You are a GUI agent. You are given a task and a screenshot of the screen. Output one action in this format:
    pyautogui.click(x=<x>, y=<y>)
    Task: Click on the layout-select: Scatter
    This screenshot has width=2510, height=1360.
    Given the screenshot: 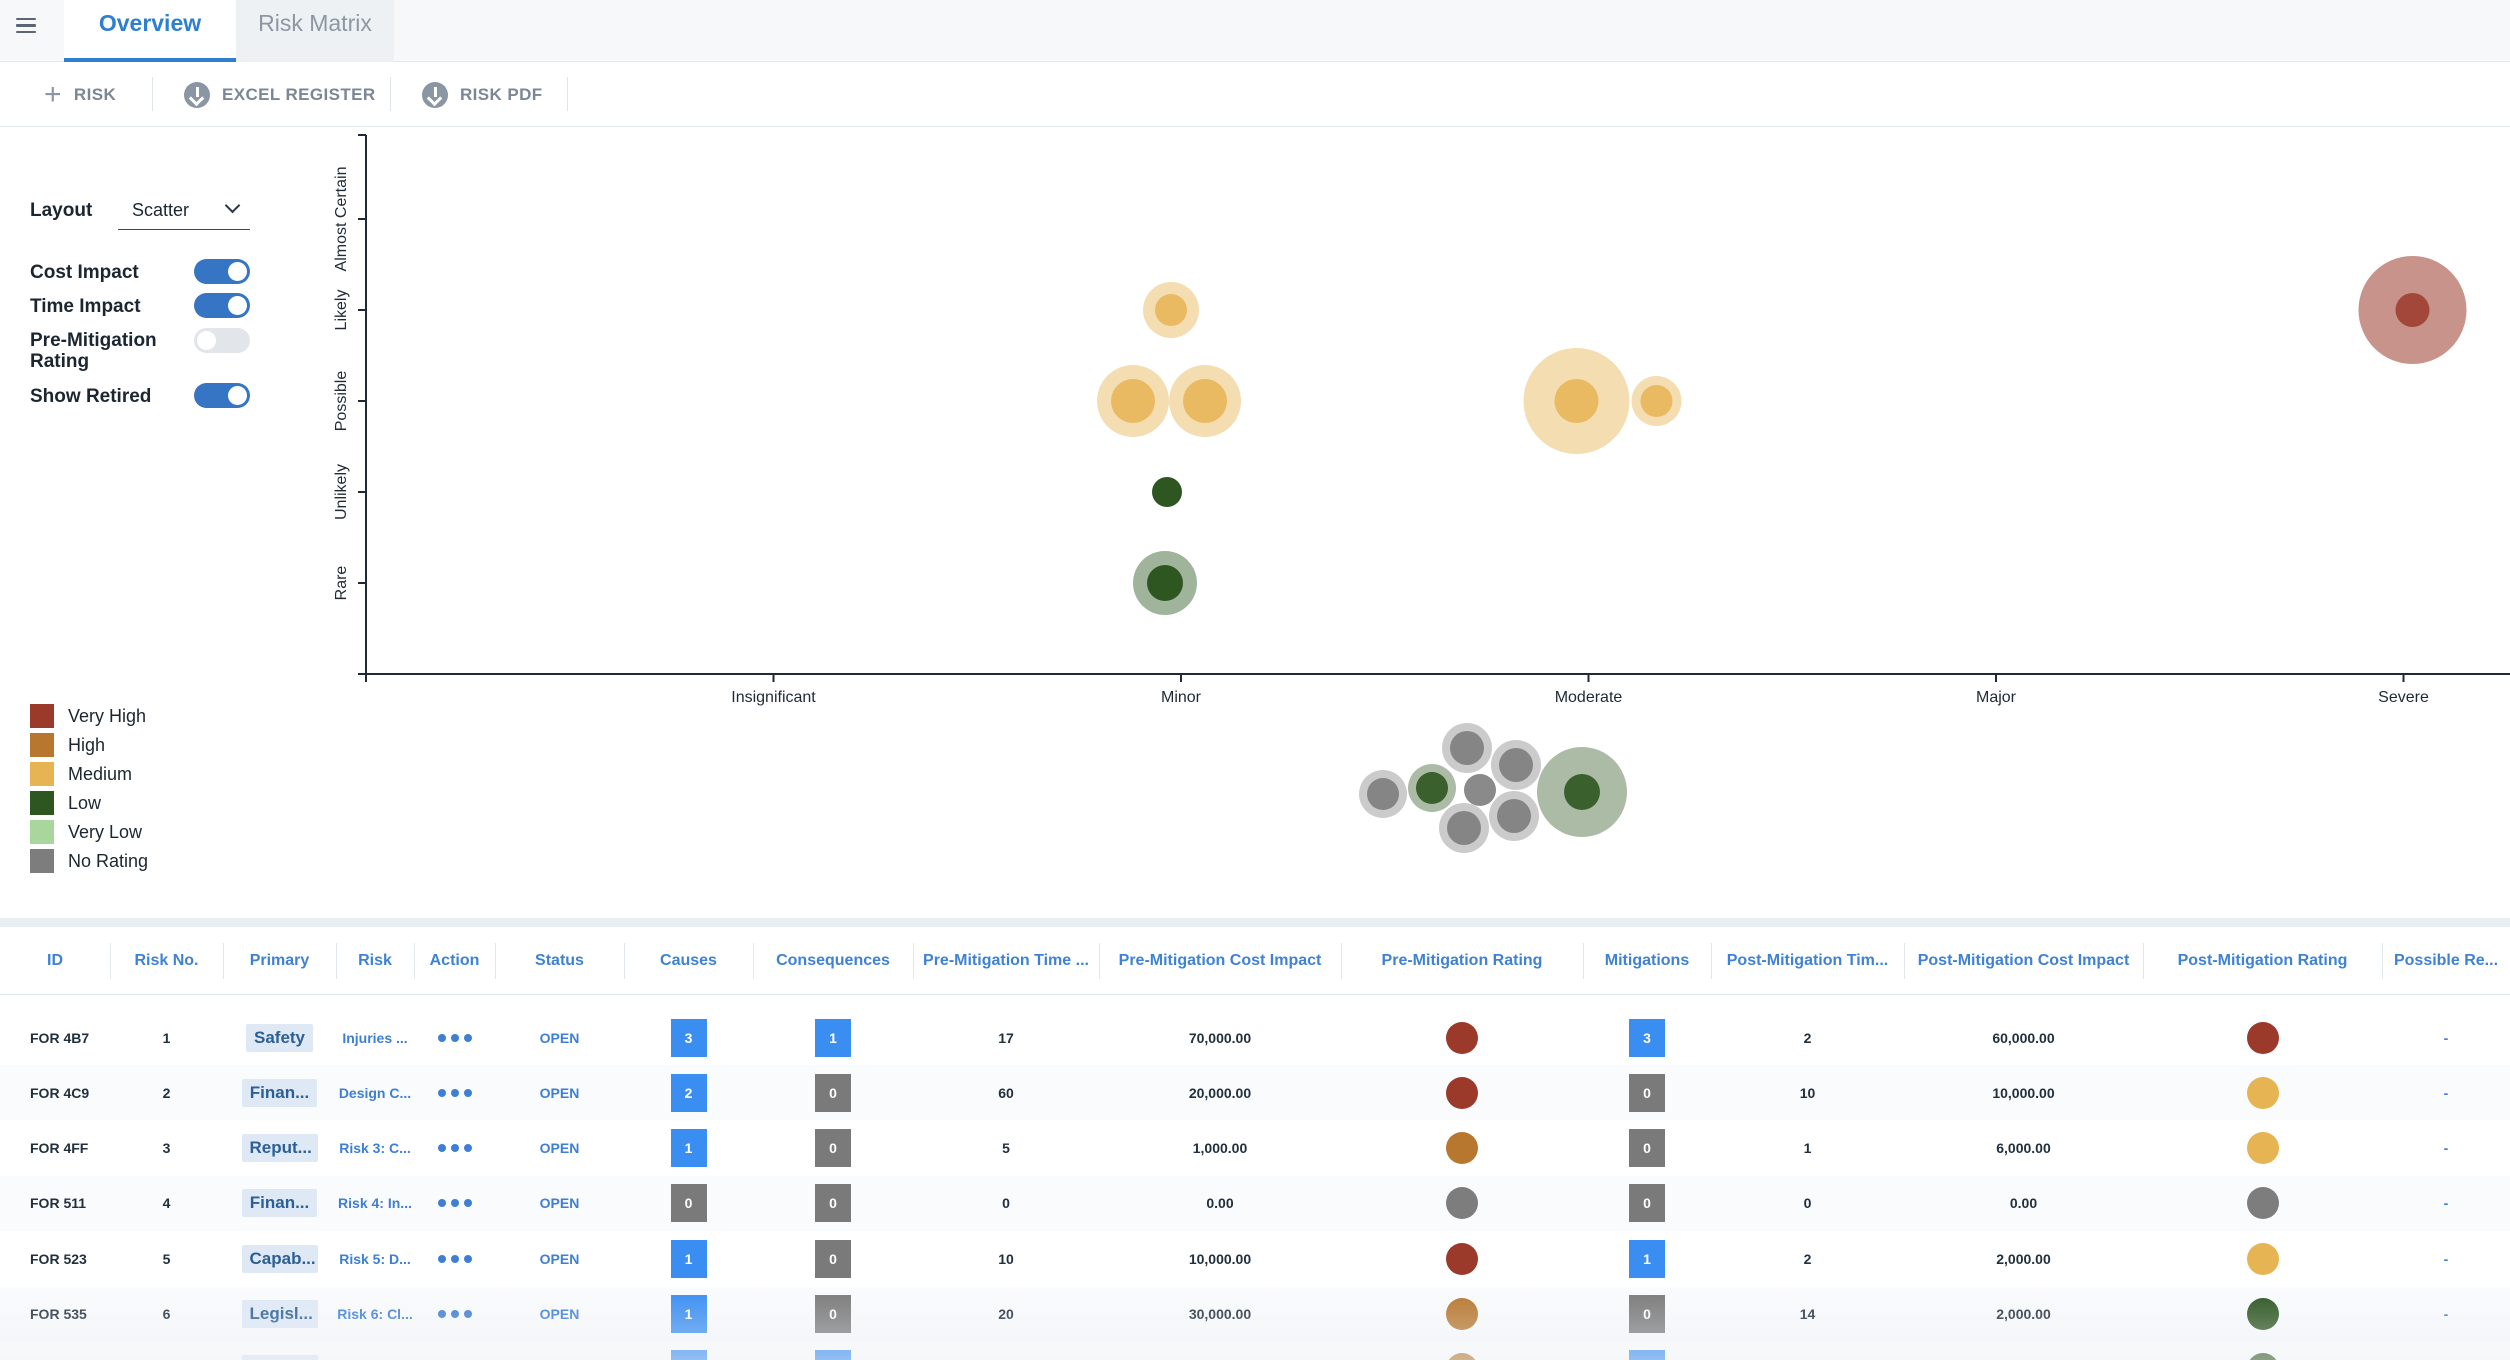 What is the action you would take?
    pyautogui.click(x=184, y=213)
    